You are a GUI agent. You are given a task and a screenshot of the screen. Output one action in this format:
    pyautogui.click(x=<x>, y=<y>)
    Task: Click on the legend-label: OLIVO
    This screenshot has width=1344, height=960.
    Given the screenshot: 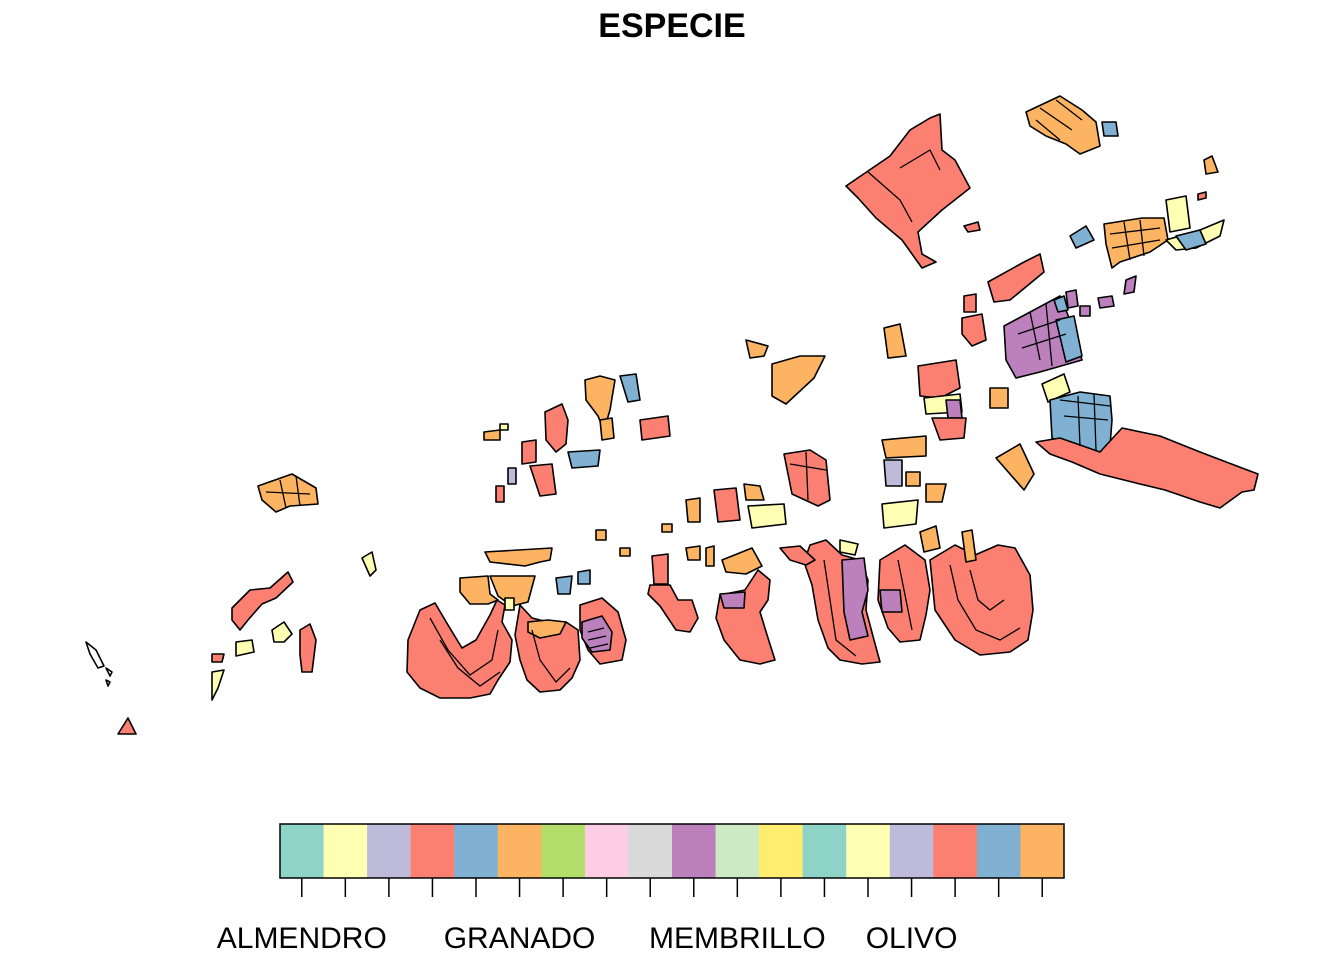 What is the action you would take?
    pyautogui.click(x=912, y=938)
    